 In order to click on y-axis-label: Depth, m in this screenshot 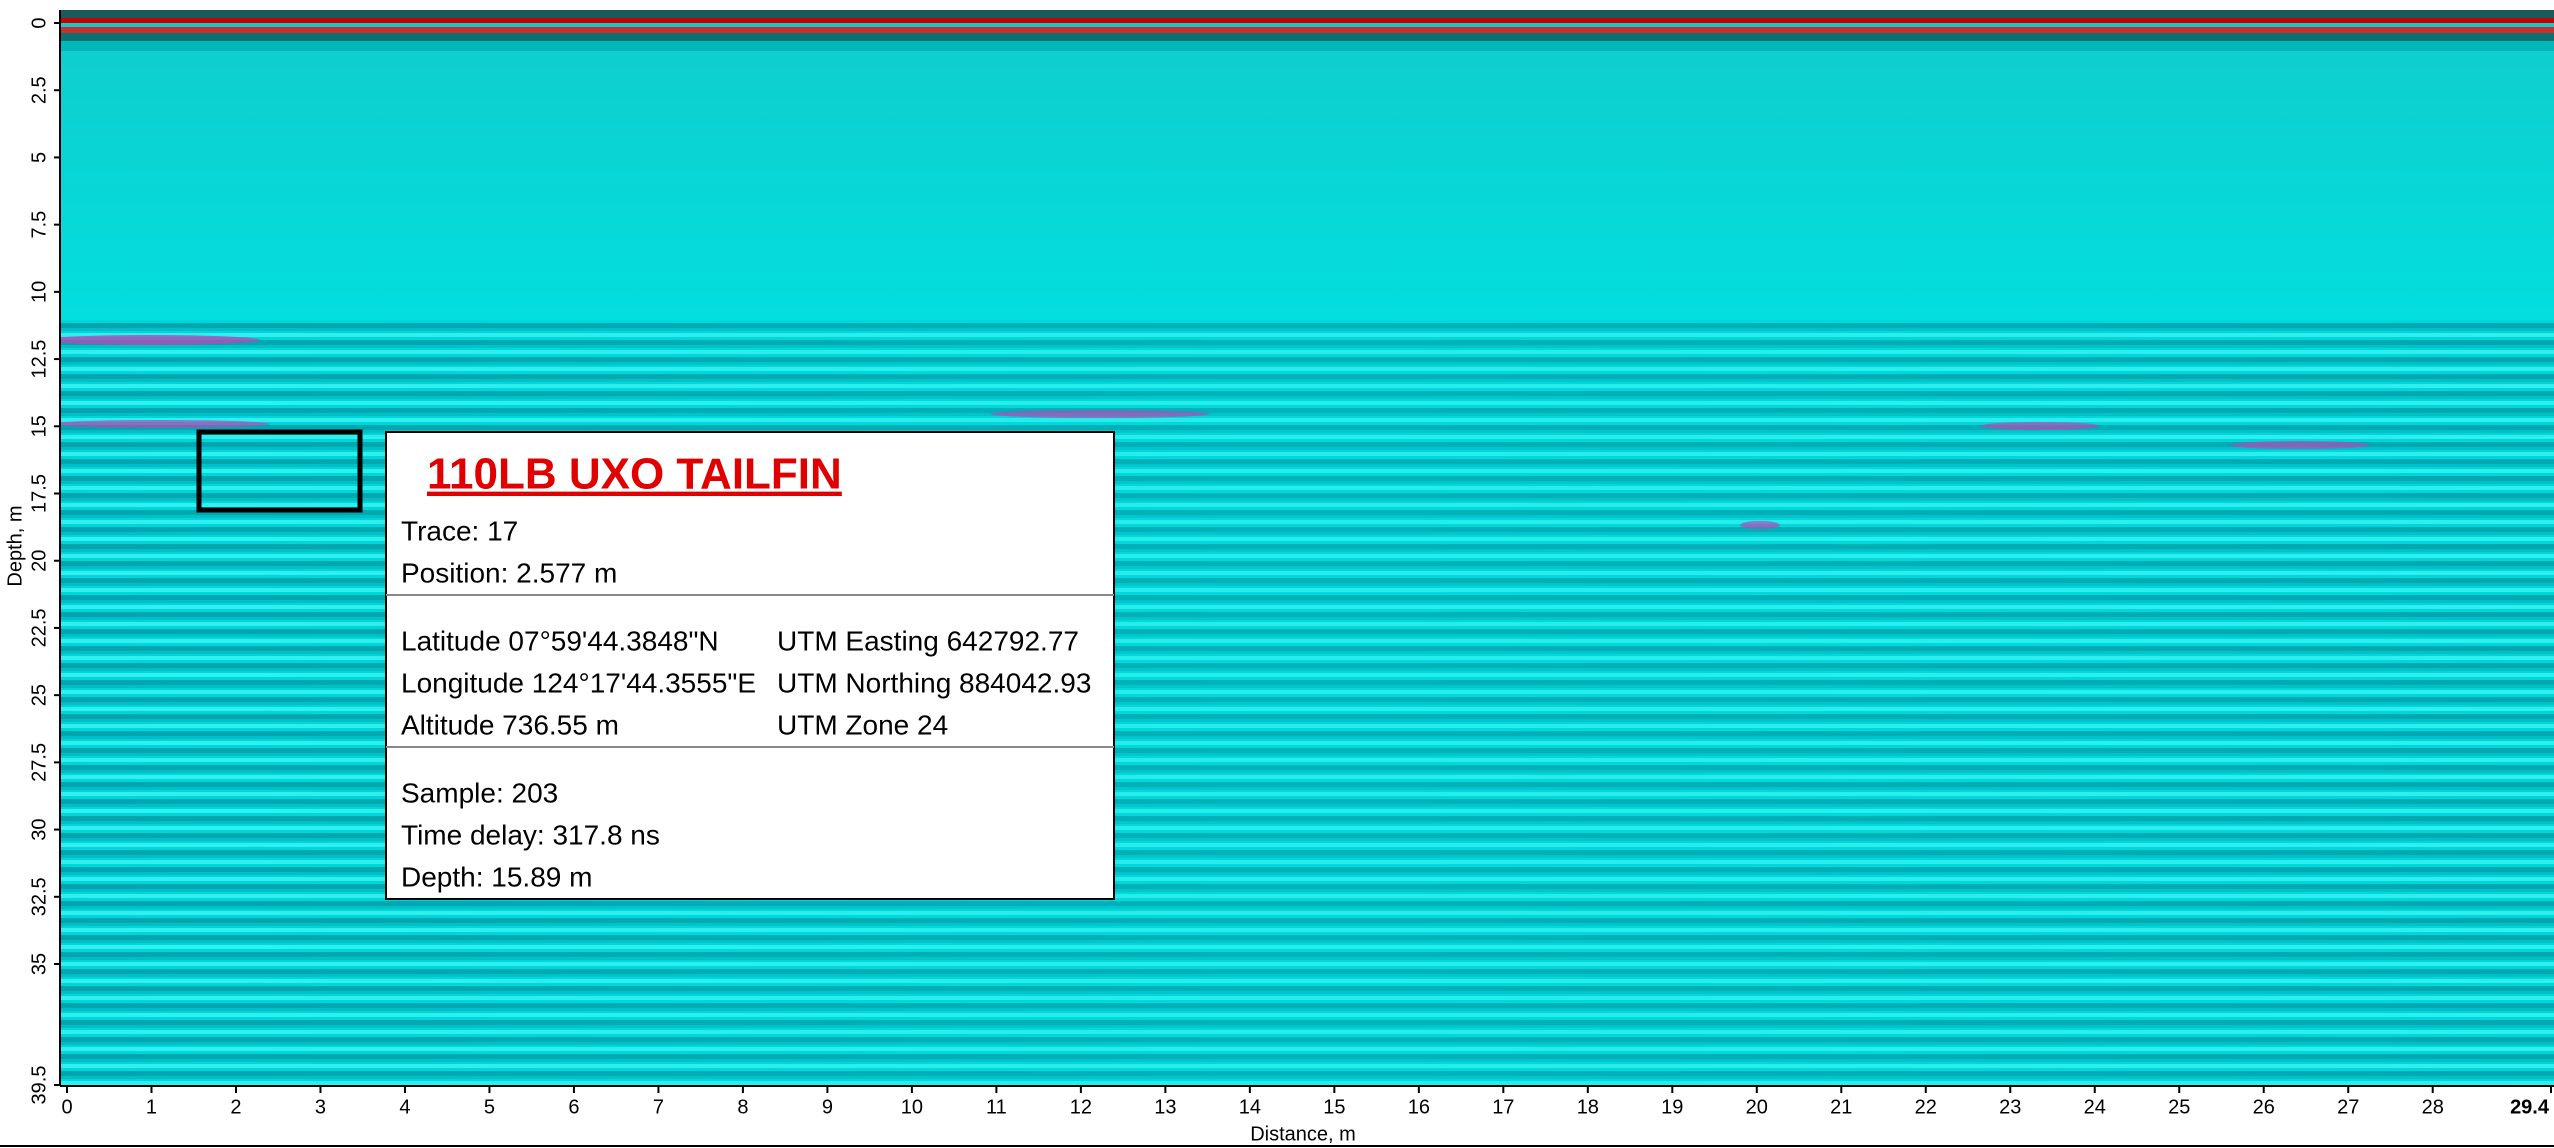, I will do `click(15, 545)`.